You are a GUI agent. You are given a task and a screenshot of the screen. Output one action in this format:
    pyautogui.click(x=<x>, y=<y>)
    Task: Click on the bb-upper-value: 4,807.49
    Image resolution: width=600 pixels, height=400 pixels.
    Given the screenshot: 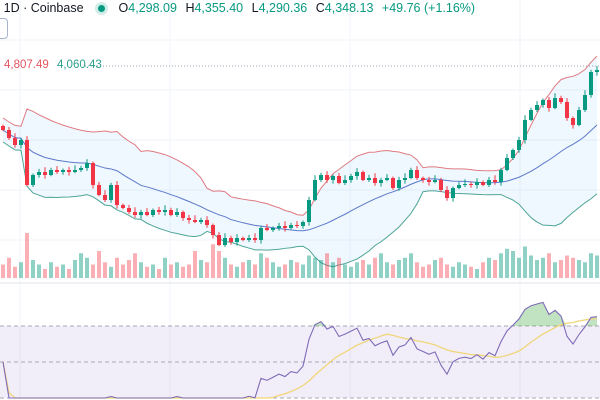 What is the action you would take?
    pyautogui.click(x=26, y=65)
    